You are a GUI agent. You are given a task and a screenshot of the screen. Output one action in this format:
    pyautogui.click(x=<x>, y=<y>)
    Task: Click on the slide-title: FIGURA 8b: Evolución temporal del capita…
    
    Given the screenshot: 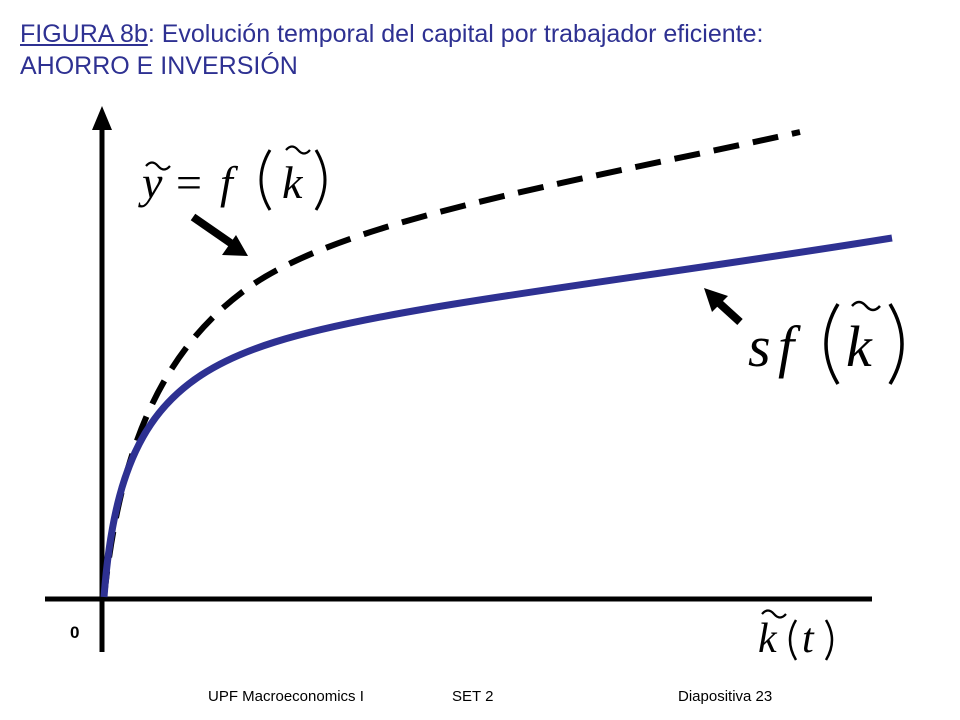 What is the action you would take?
    pyautogui.click(x=480, y=50)
    